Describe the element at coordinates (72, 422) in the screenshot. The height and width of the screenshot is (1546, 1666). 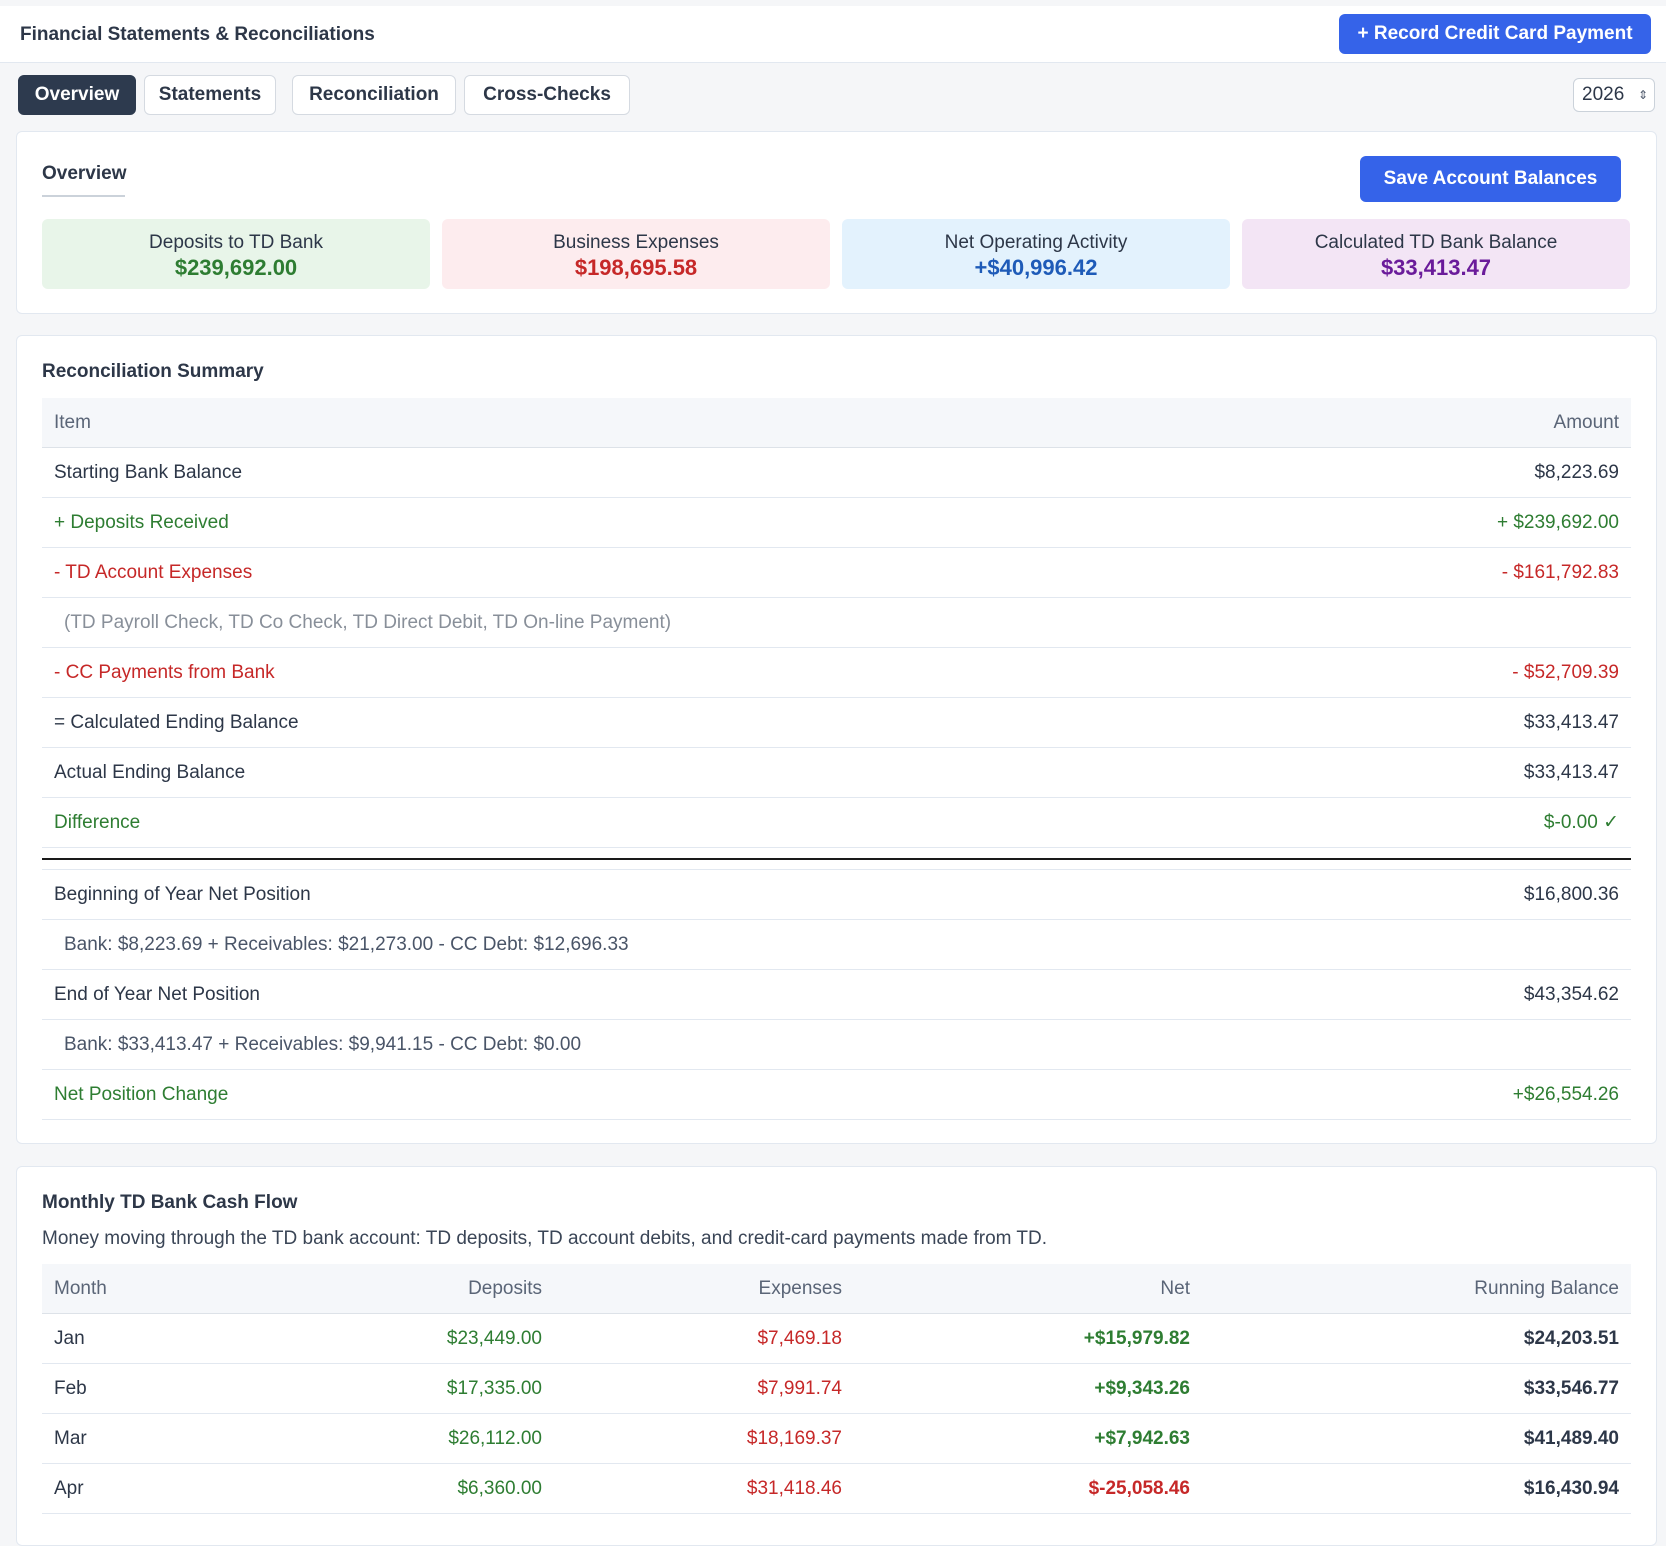
I see `header-item: Item` at that location.